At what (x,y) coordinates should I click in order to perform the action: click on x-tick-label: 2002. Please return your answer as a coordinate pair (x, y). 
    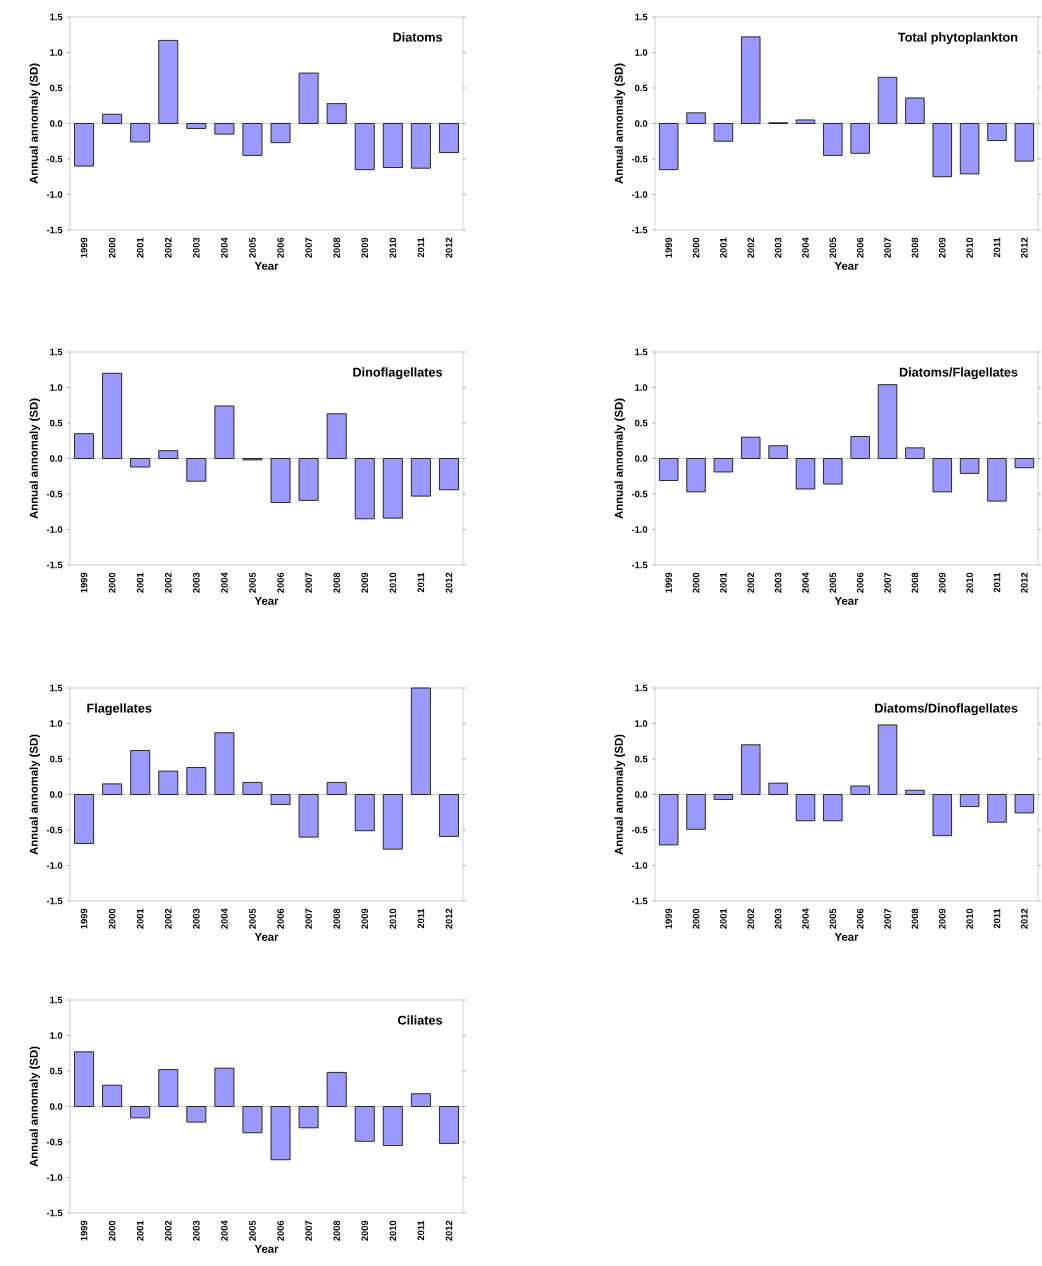
    Looking at the image, I should click on (751, 582).